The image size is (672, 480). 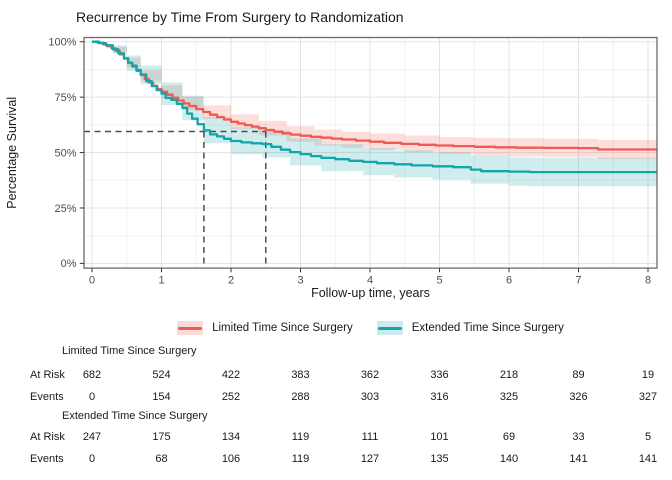 I want to click on y-tick-label: 25%, so click(x=65, y=209).